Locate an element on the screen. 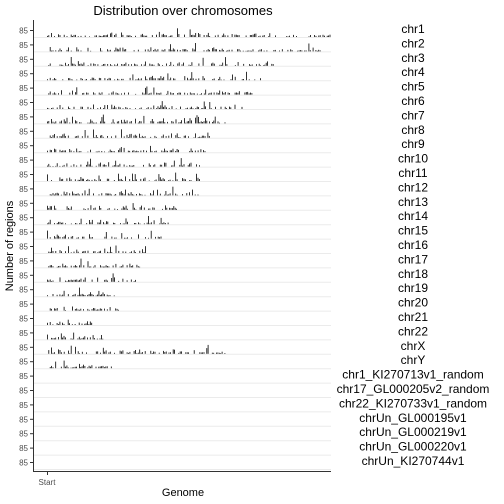  legend-label: chr14 is located at coordinates (413, 216).